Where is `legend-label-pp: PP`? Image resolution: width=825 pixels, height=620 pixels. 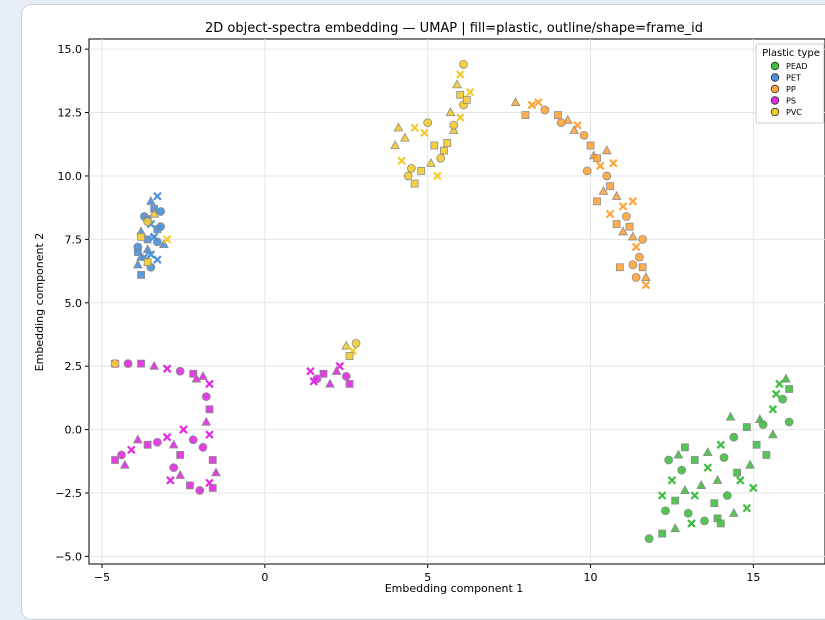 legend-label-pp: PP is located at coordinates (791, 89).